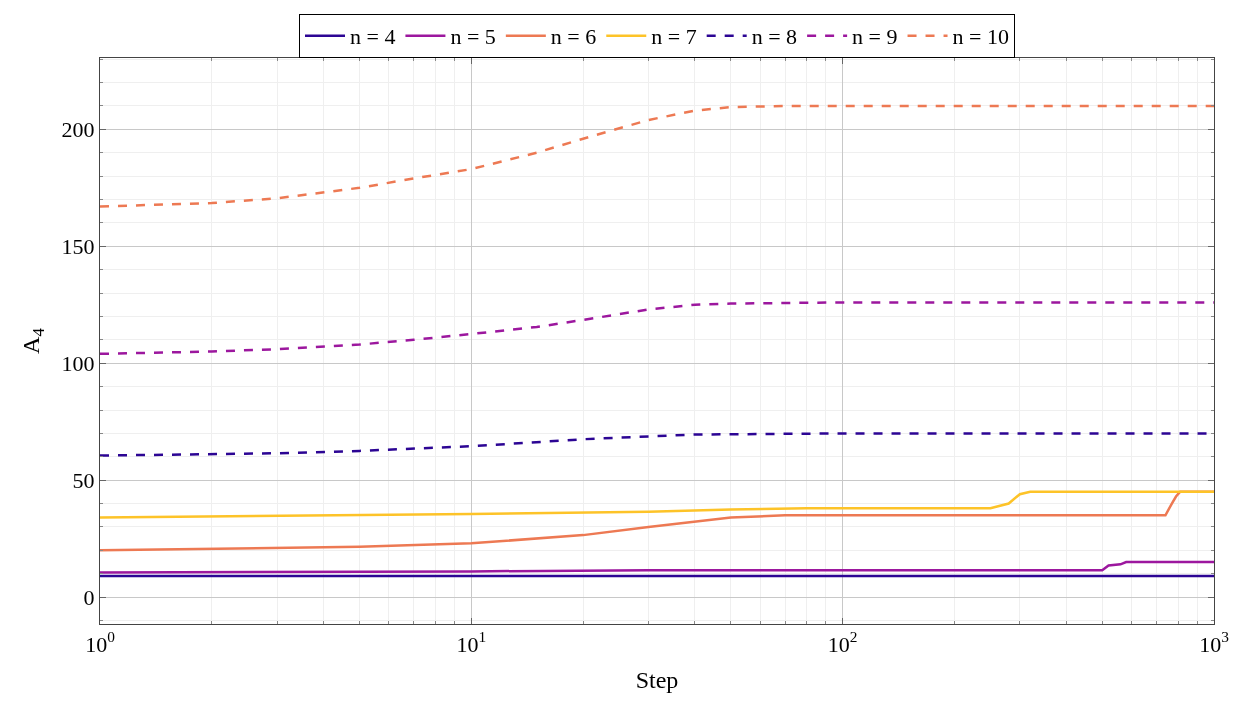 The image size is (1252, 704). I want to click on legend-label: n = 7, so click(674, 37).